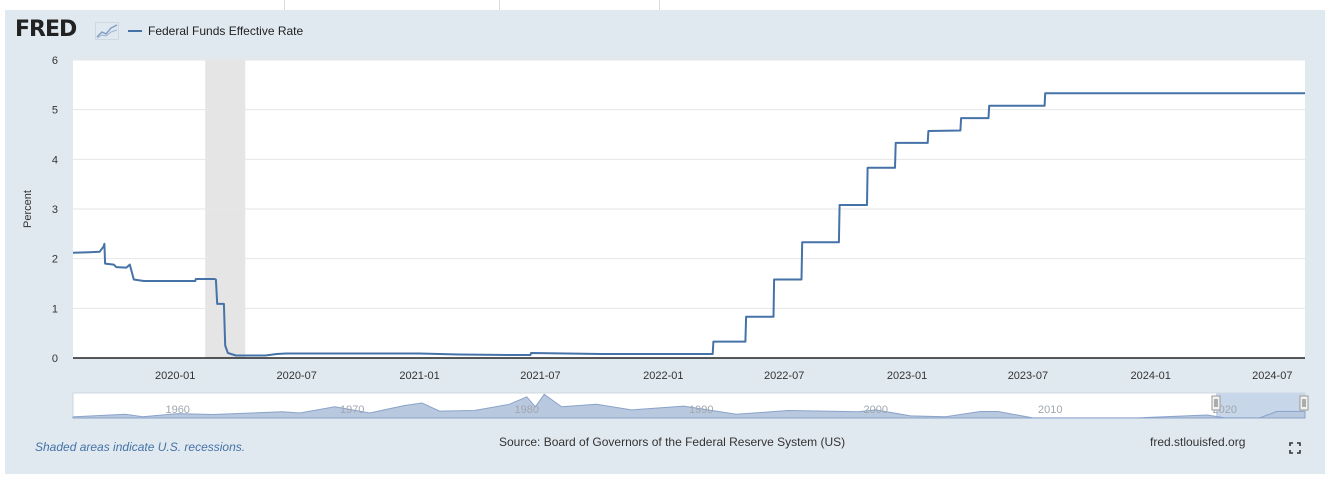 This screenshot has height=479, width=1330. I want to click on navigator-label: 2000, so click(875, 410).